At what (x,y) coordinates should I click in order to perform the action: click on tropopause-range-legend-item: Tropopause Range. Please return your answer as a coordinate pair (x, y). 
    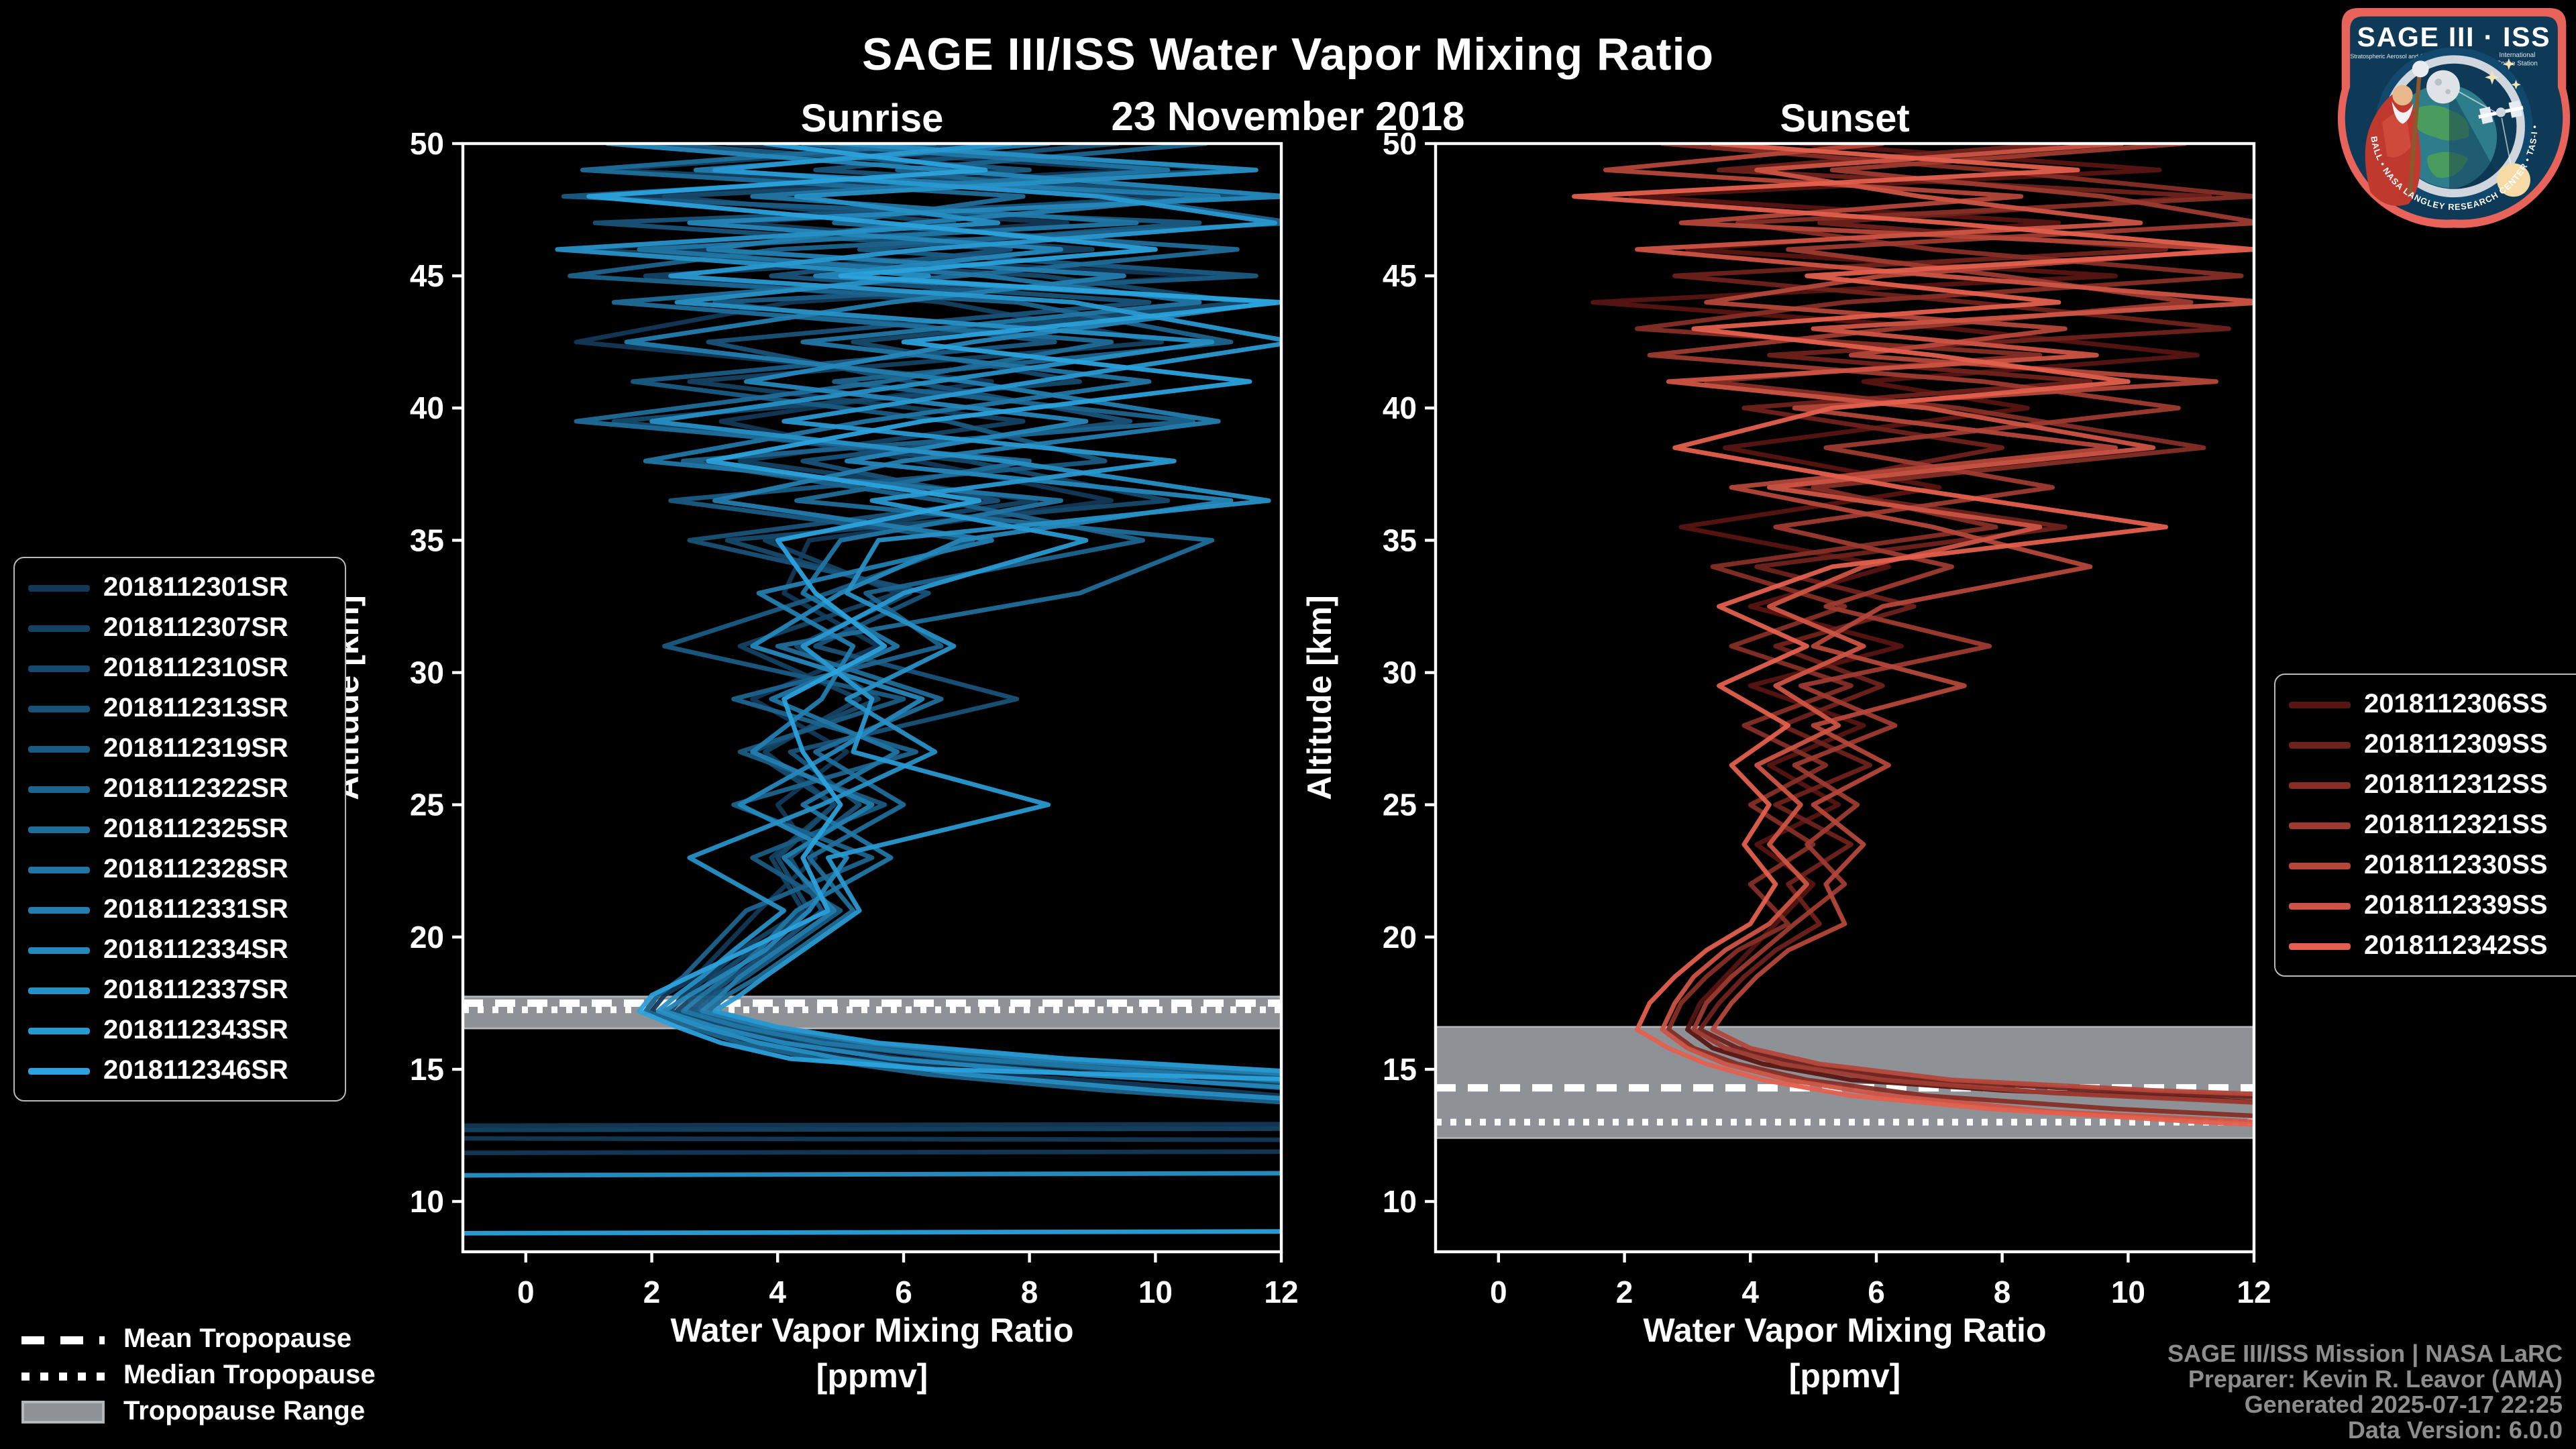
    Looking at the image, I should click on (198, 1412).